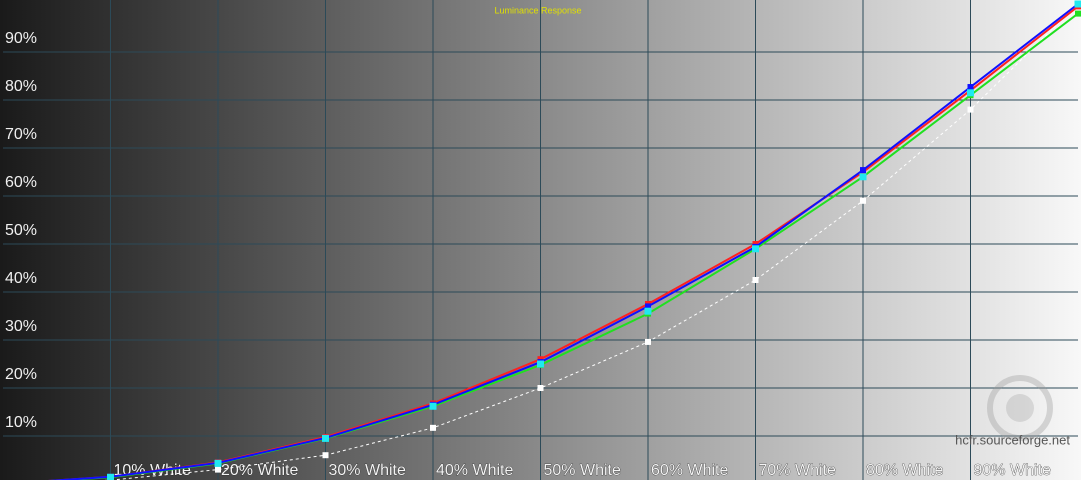 The width and height of the screenshot is (1081, 480). Describe the element at coordinates (1020, 408) in the screenshot. I see `logo` at that location.